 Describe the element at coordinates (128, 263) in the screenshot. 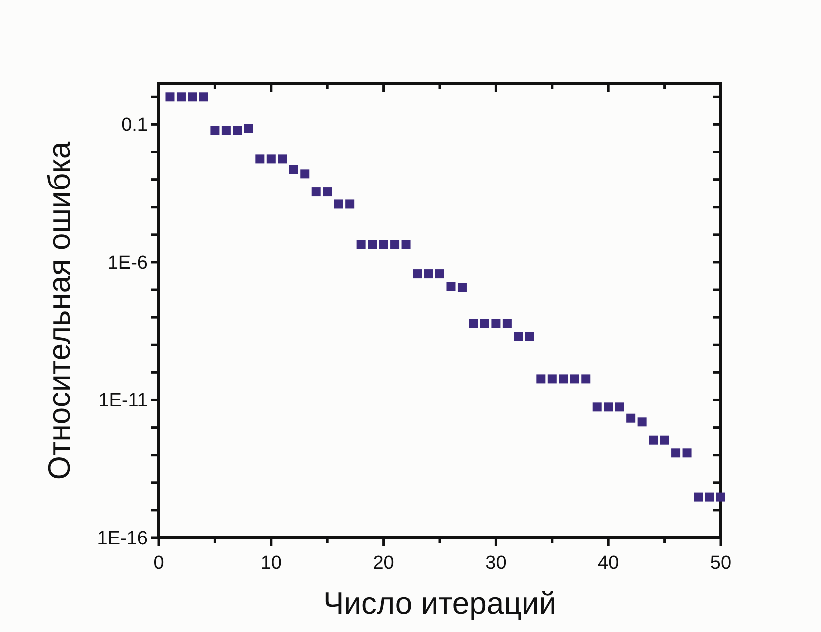

I see `y-tick-label: 1E-6` at that location.